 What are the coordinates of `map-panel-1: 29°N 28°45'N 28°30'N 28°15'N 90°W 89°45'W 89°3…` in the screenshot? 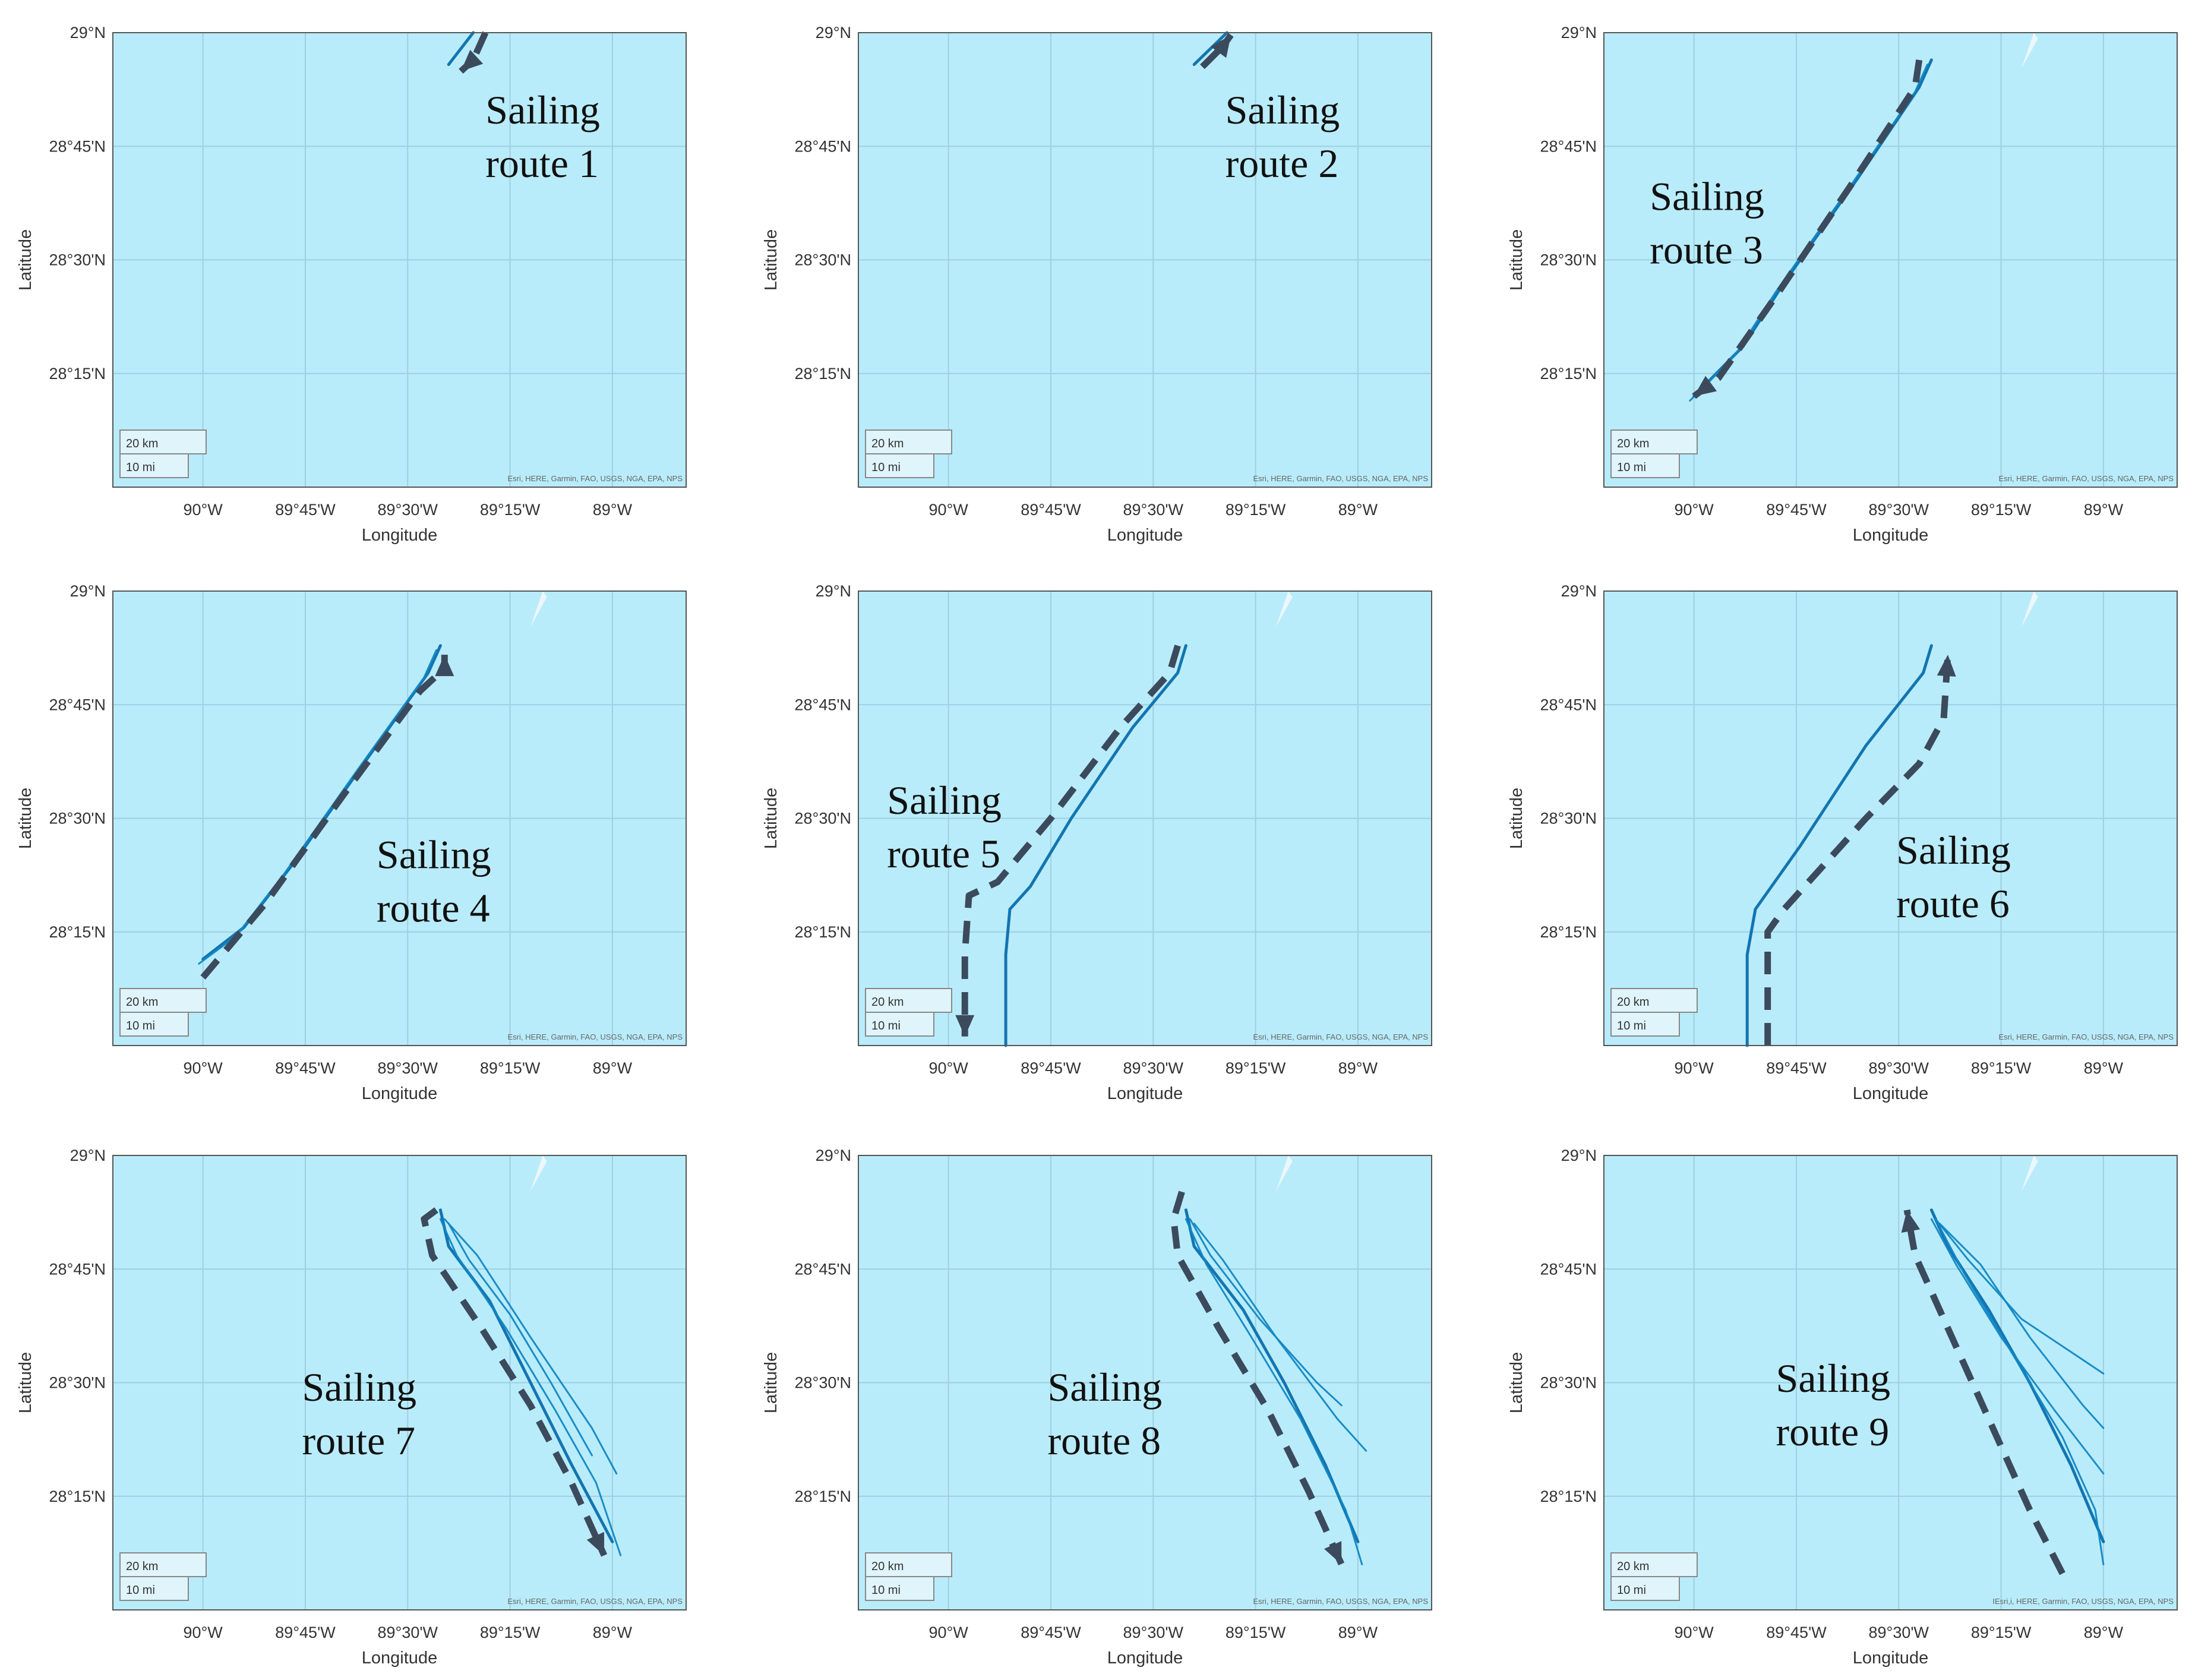 It's located at (351, 284).